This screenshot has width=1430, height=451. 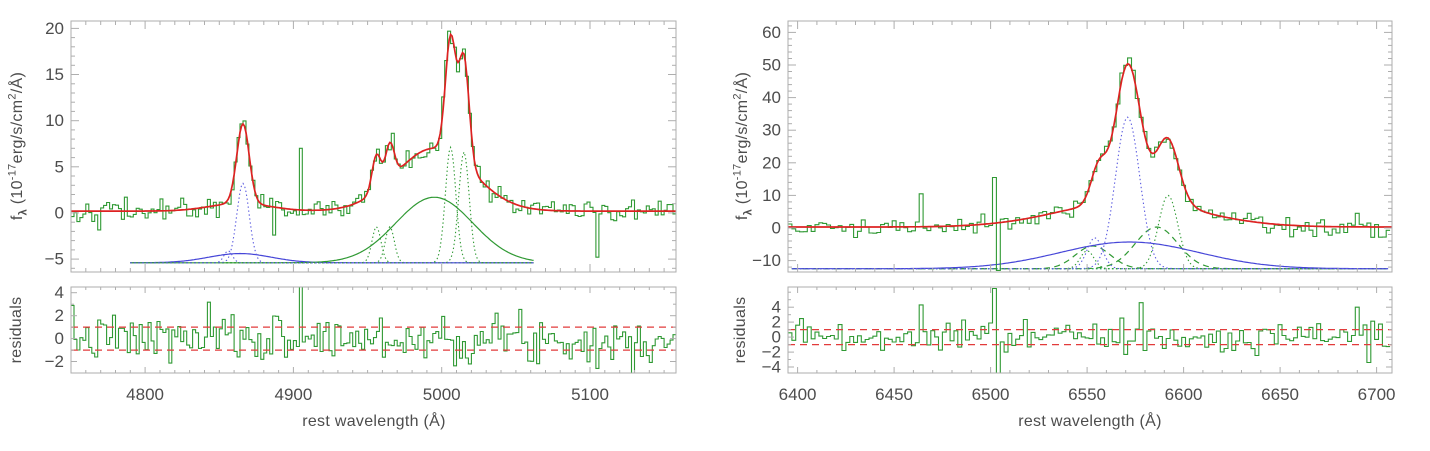 I want to click on flux-tick-label: −5, so click(x=54, y=259).